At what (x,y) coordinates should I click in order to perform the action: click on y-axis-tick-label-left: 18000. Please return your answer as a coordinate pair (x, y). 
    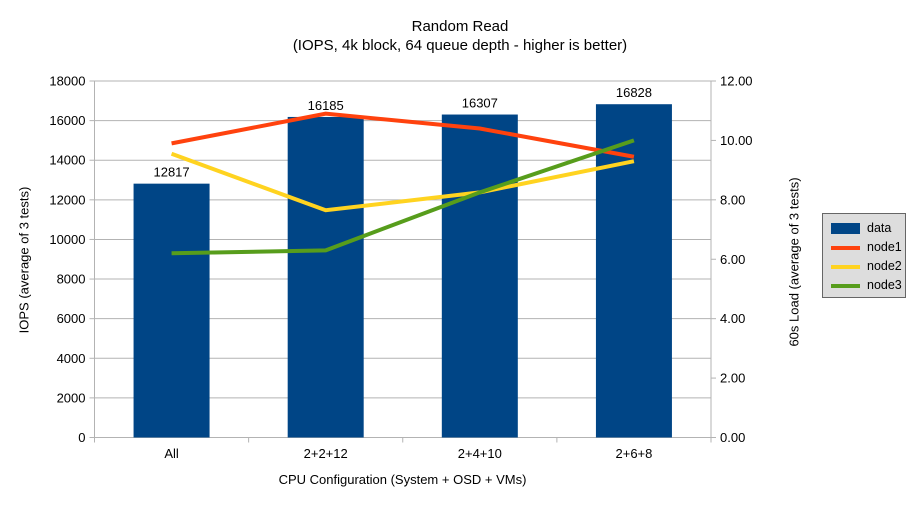
    Looking at the image, I should click on (67, 81).